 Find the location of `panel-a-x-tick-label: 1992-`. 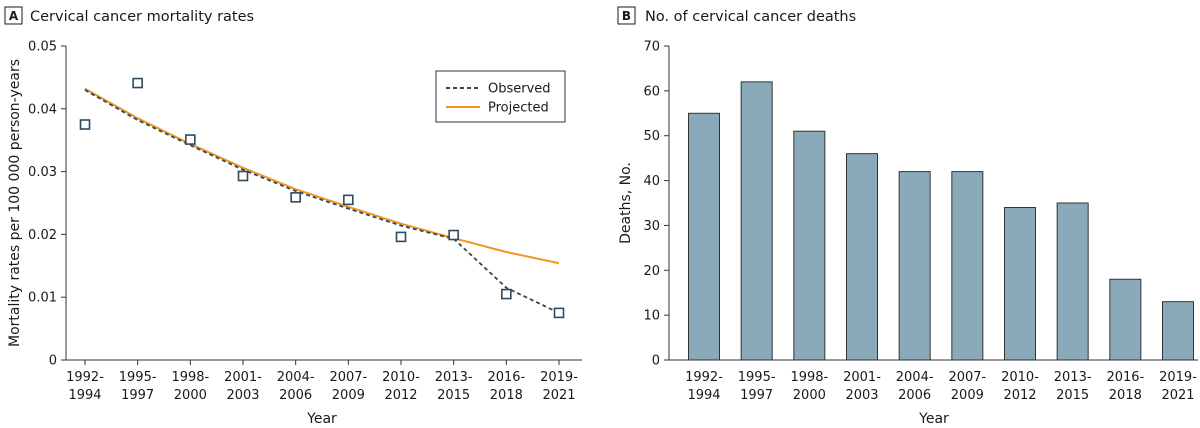

panel-a-x-tick-label: 1992- is located at coordinates (85, 377).